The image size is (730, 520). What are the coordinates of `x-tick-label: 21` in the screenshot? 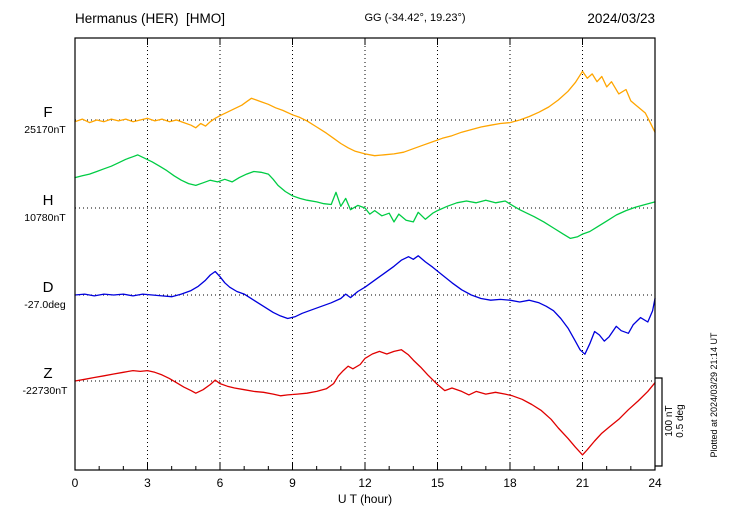 It's located at (583, 483).